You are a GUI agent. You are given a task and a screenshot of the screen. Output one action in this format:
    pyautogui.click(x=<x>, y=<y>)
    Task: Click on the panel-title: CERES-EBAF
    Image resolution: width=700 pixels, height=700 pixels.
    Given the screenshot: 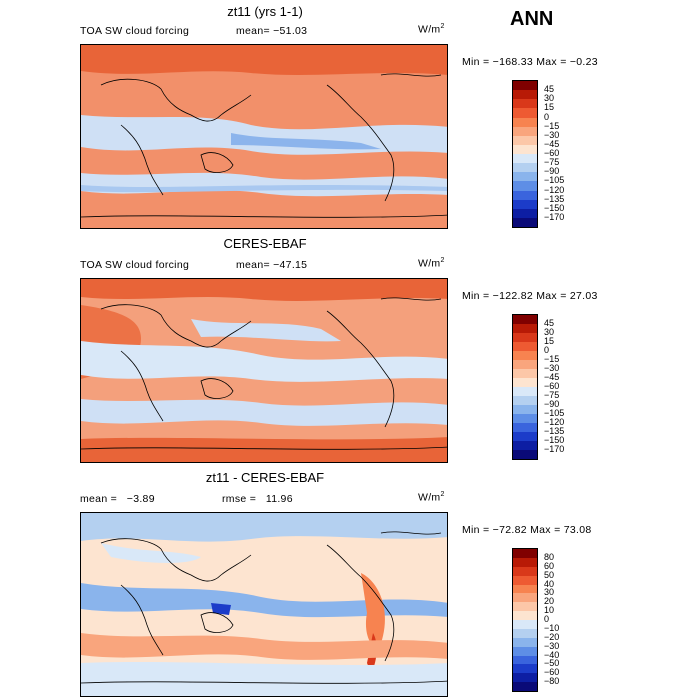 What is the action you would take?
    pyautogui.click(x=265, y=243)
    